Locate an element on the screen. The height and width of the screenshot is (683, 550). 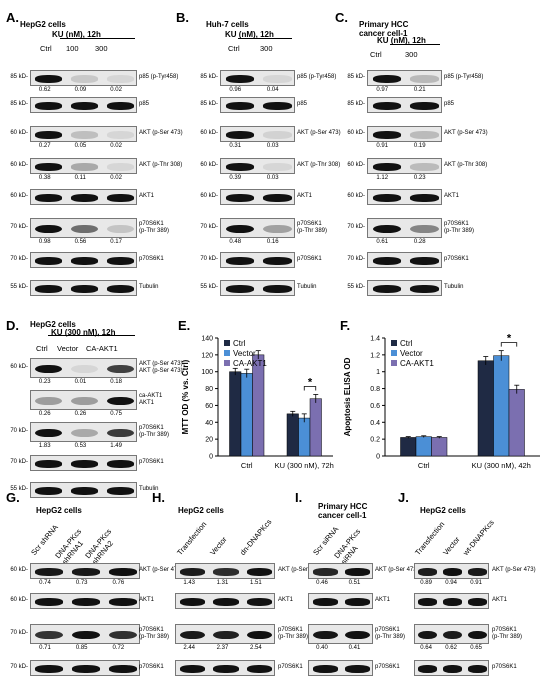
x-category-label: Ctrl is located at coordinates (247, 465).